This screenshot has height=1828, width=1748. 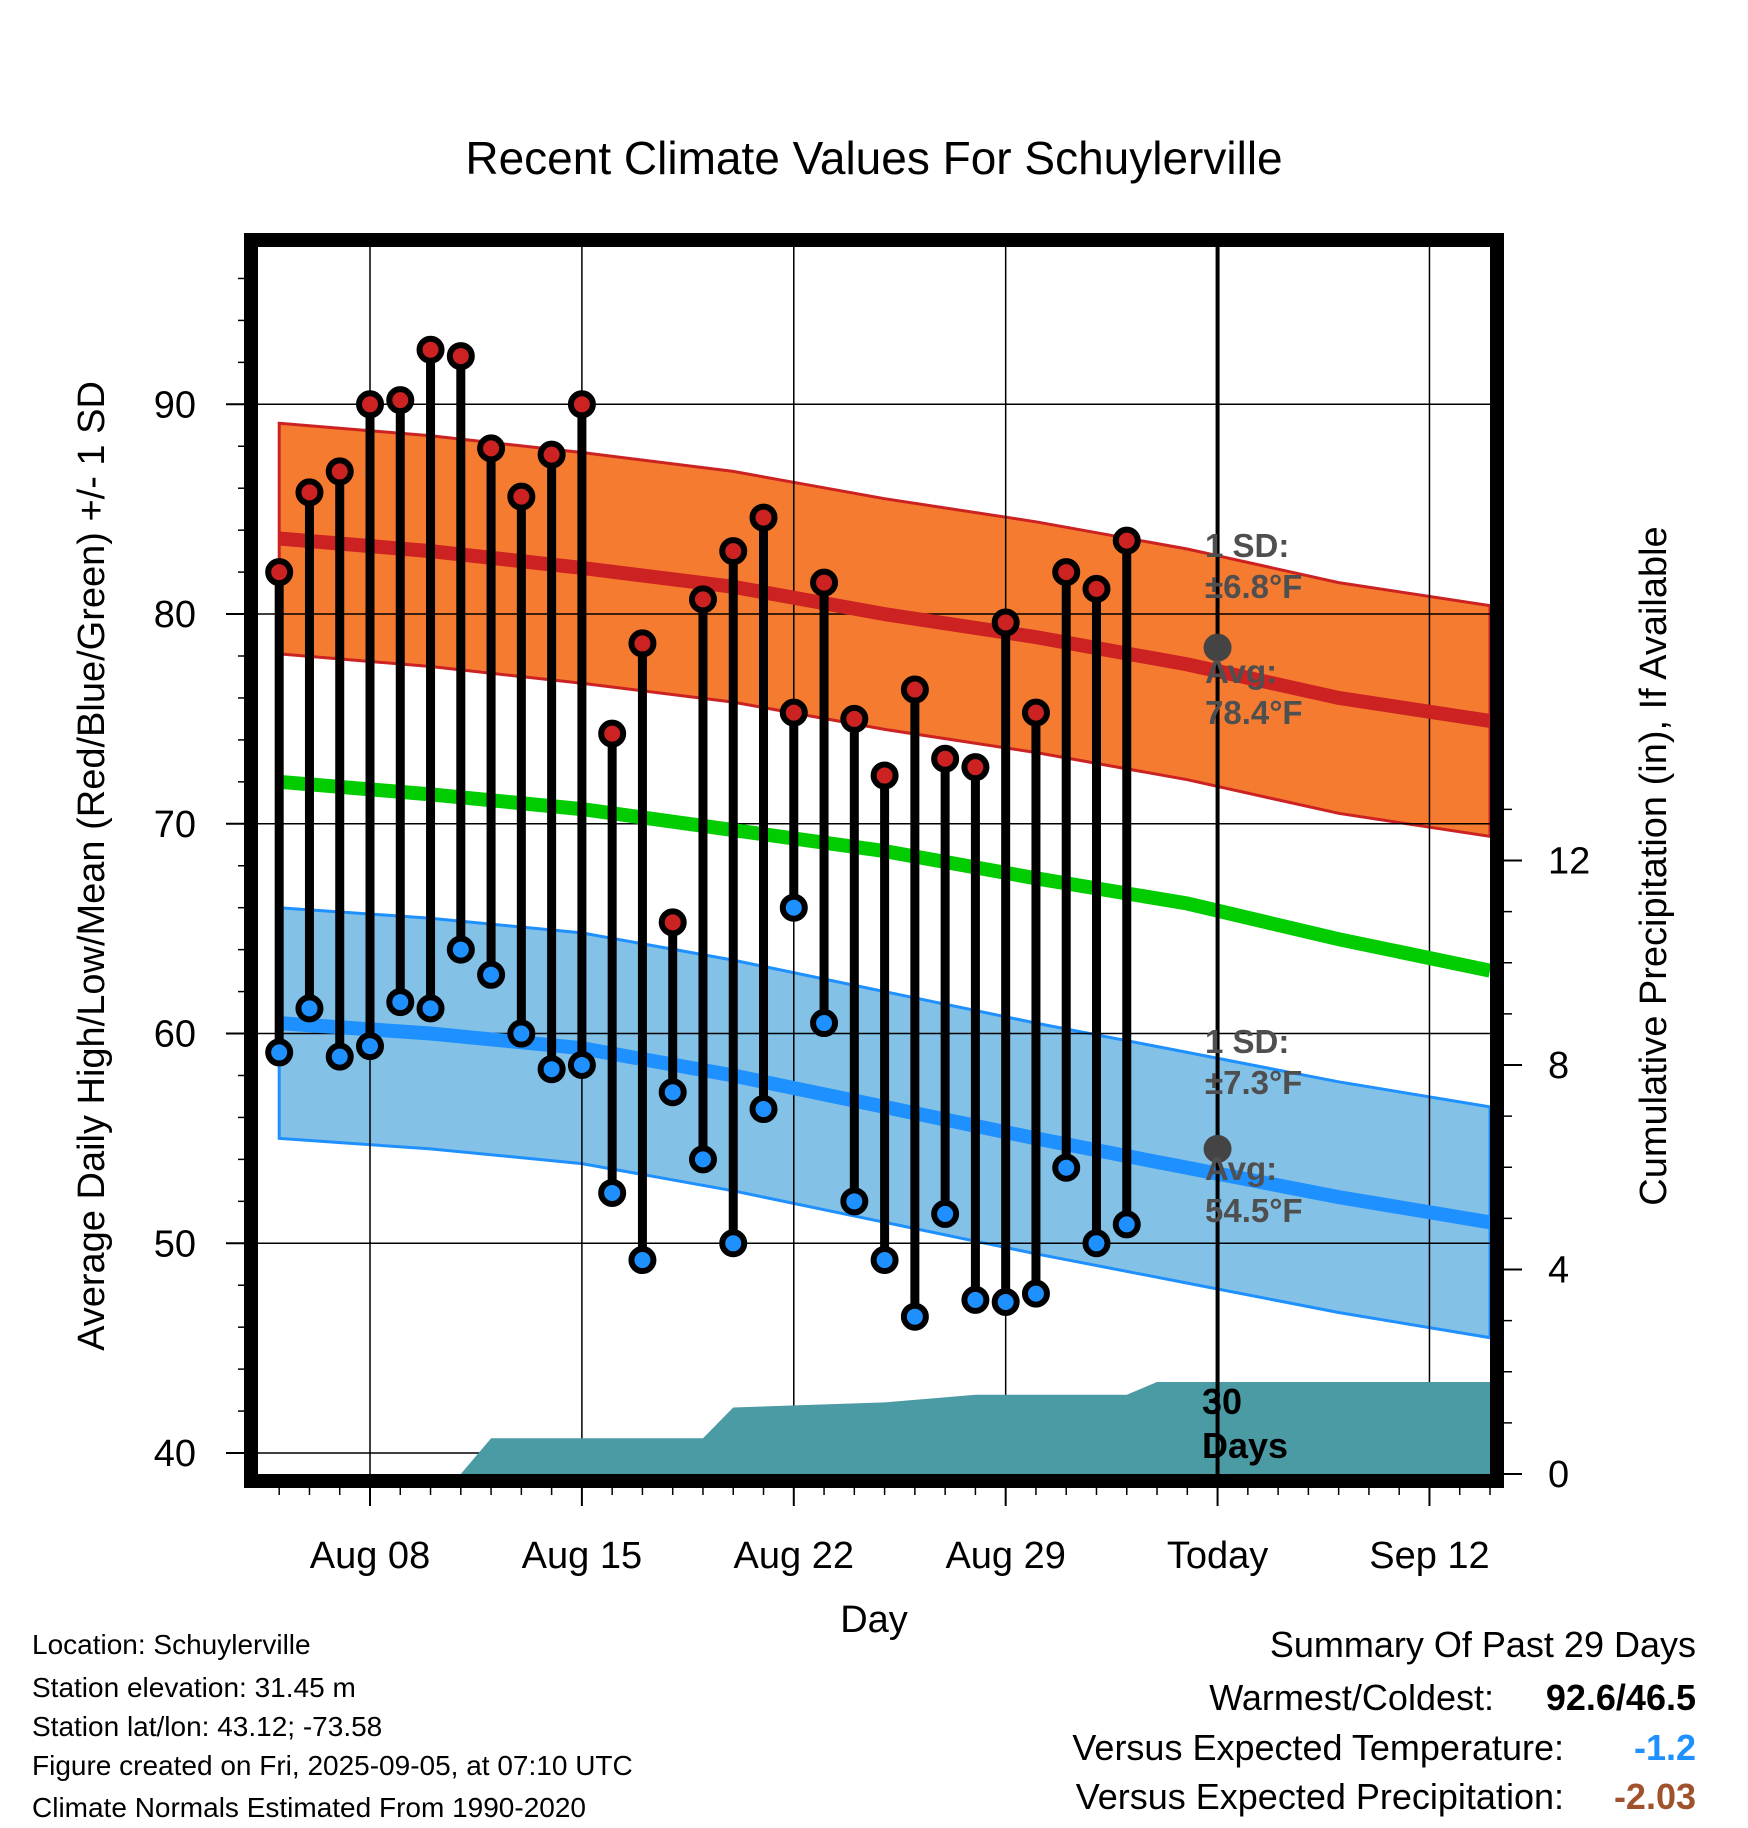 I want to click on y-tick-label: 80, so click(x=175, y=615).